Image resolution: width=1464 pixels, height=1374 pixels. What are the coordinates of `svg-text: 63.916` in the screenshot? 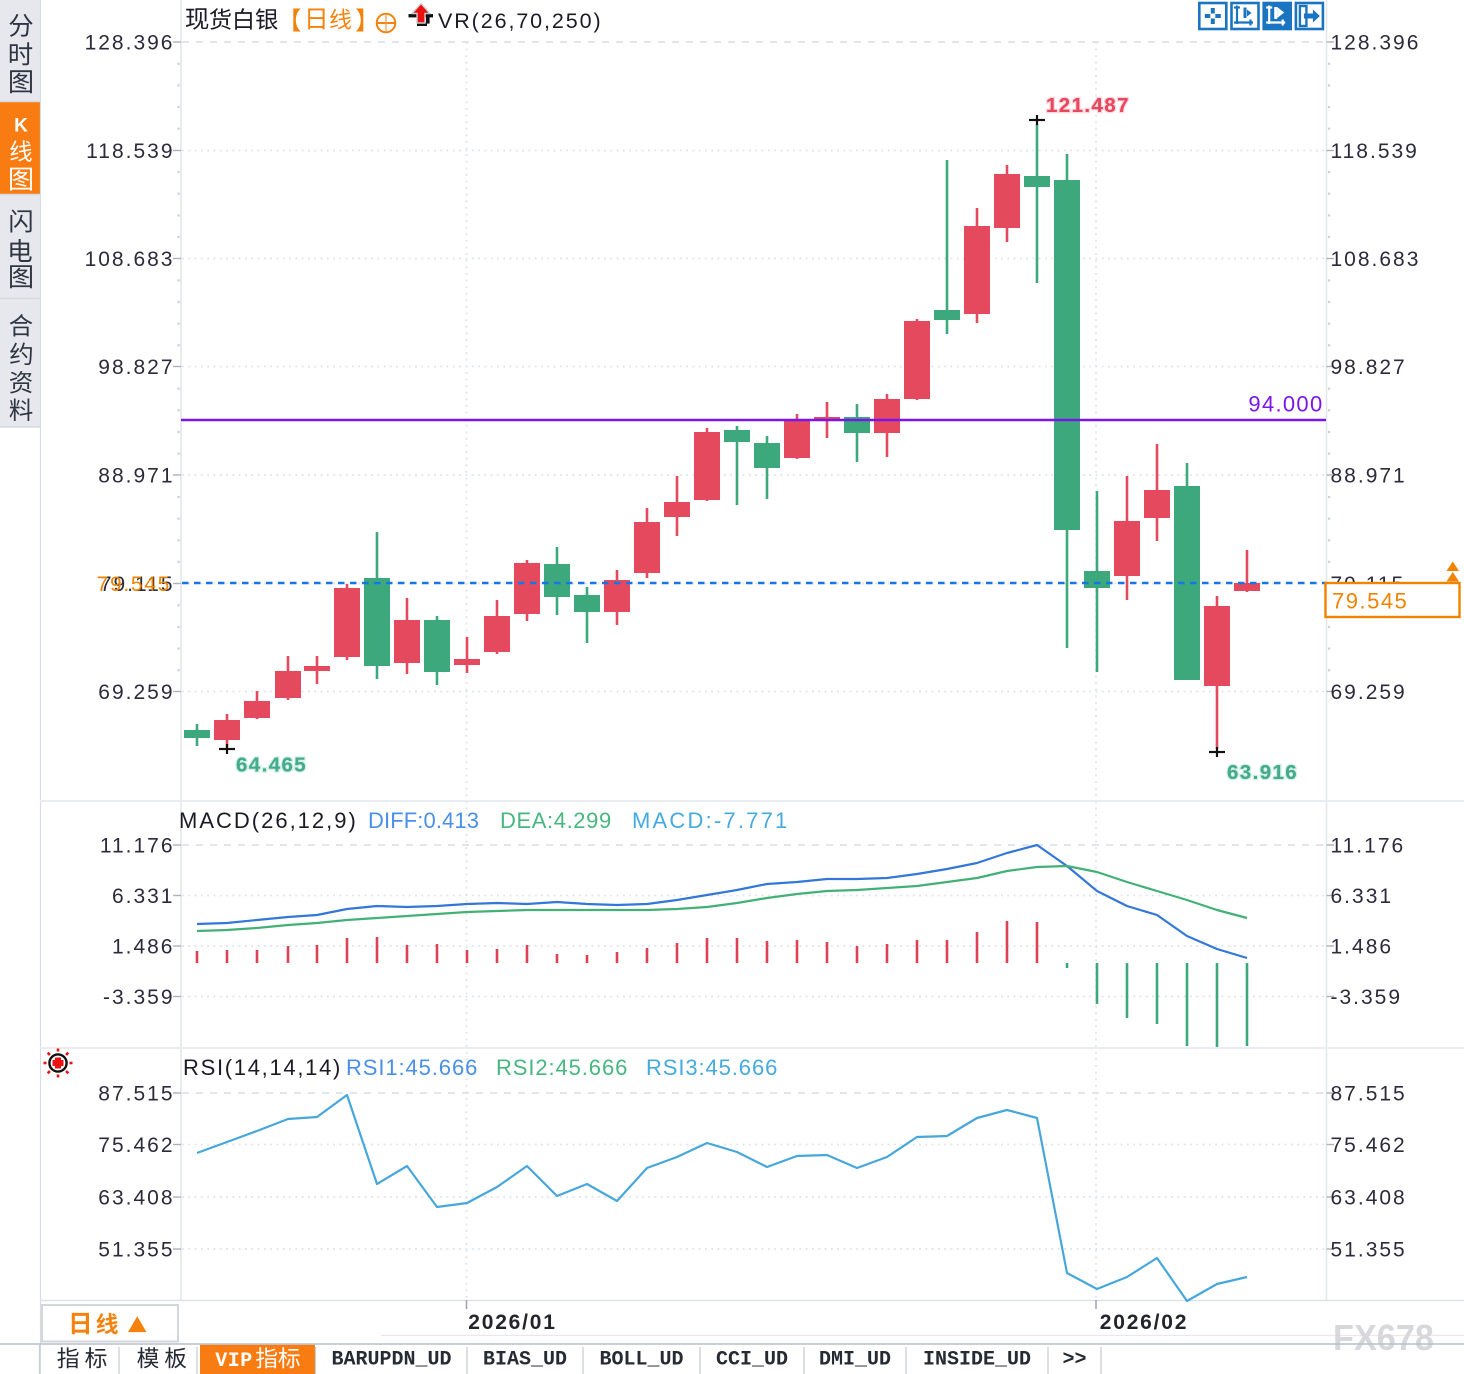 It's located at (1262, 772).